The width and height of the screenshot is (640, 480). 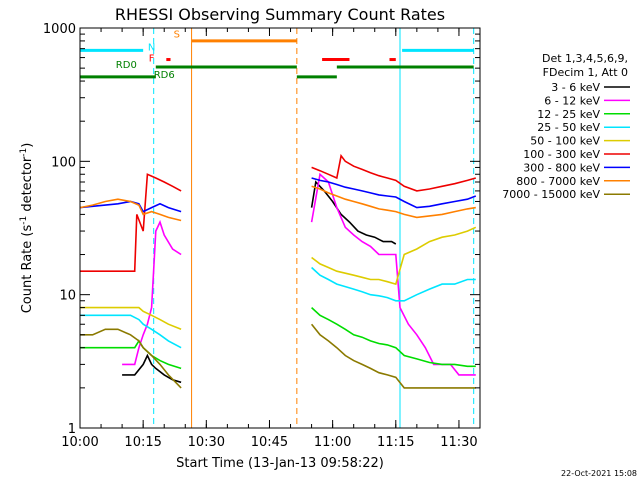 What do you see at coordinates (280, 14) in the screenshot?
I see `chart-title: RHESSI Observing Summary Count Rates` at bounding box center [280, 14].